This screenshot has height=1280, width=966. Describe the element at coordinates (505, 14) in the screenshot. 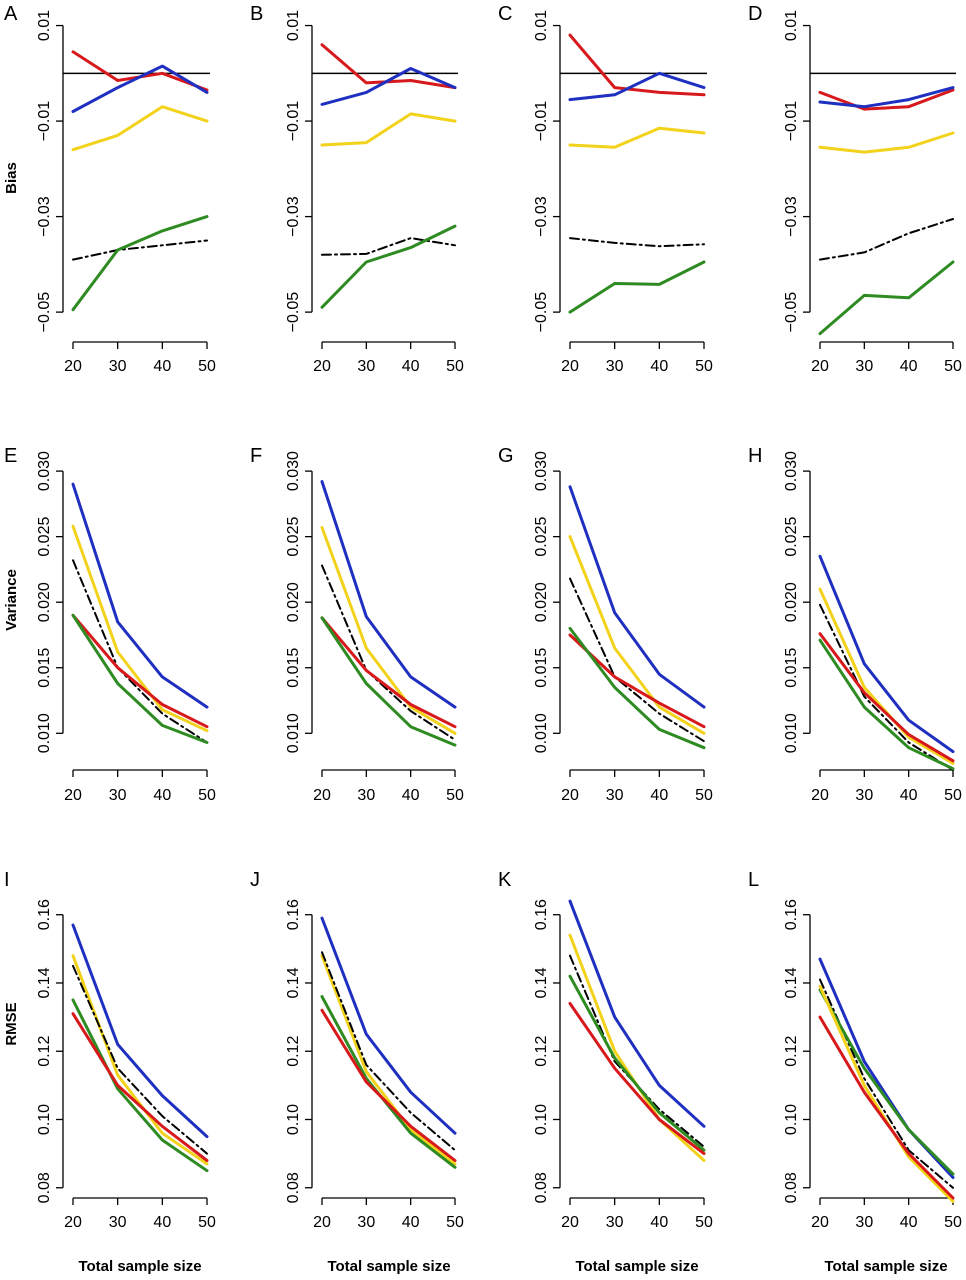

I see `panel-letter-C: C` at that location.